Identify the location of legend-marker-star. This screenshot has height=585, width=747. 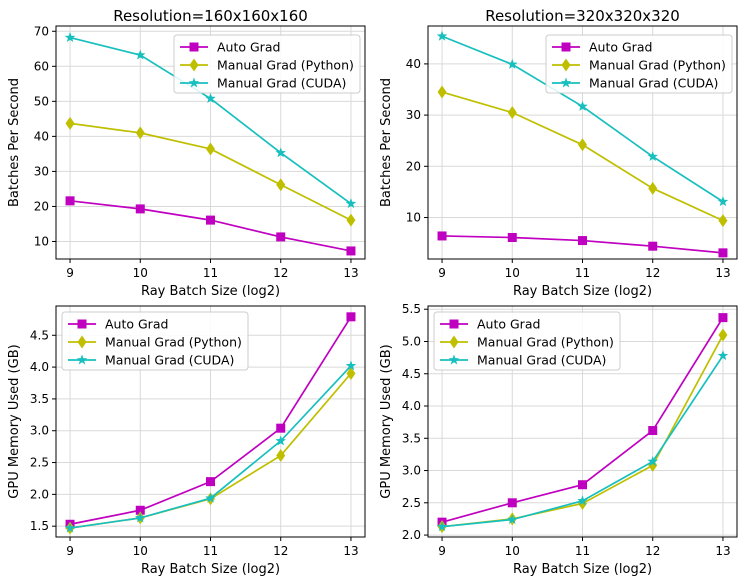
(82, 359).